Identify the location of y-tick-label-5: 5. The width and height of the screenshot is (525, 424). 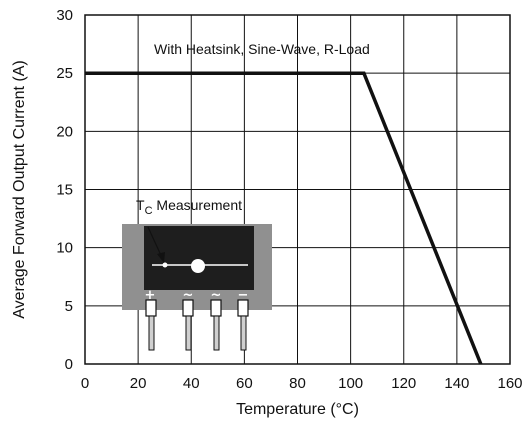
(69, 306).